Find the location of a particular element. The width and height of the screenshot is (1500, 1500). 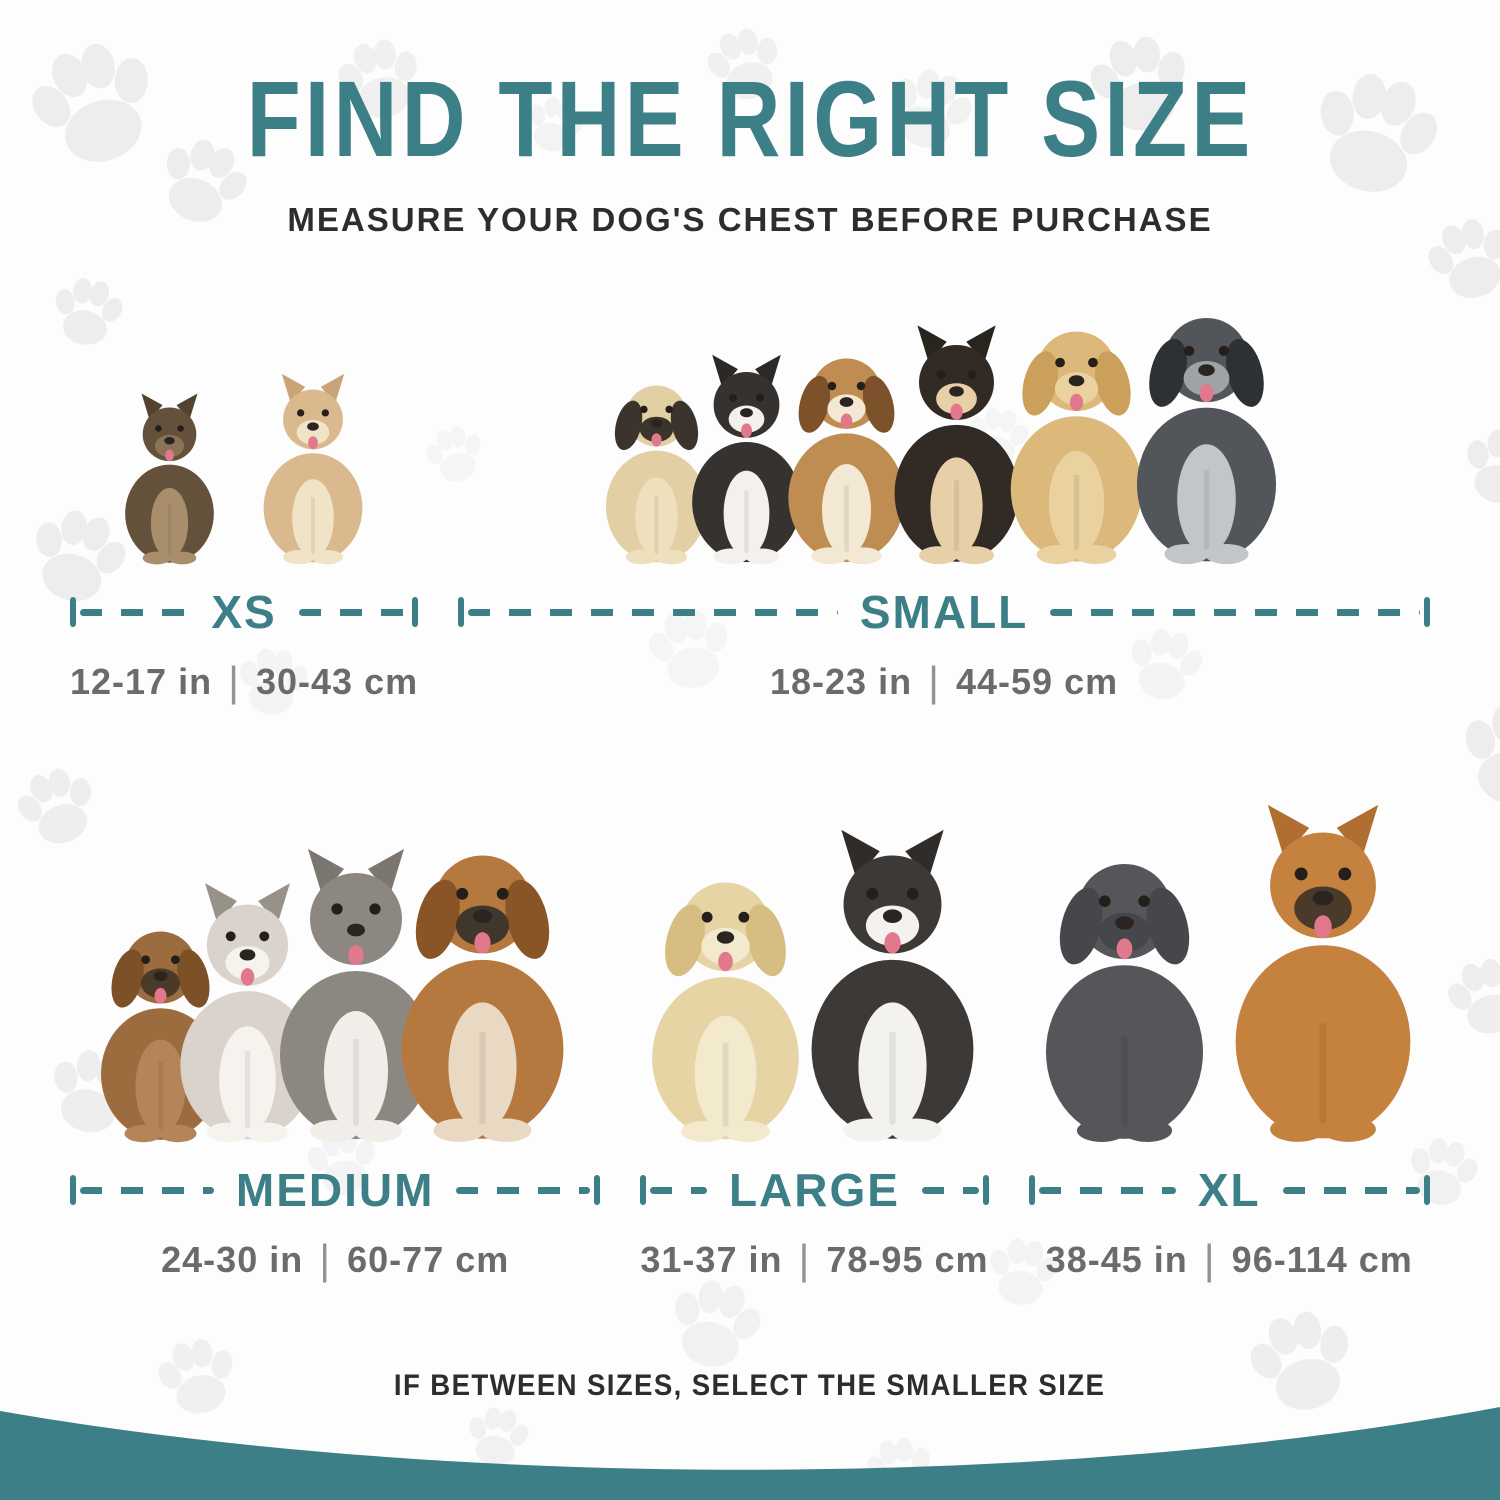

range-inches: 24-30 in is located at coordinates (232, 1260).